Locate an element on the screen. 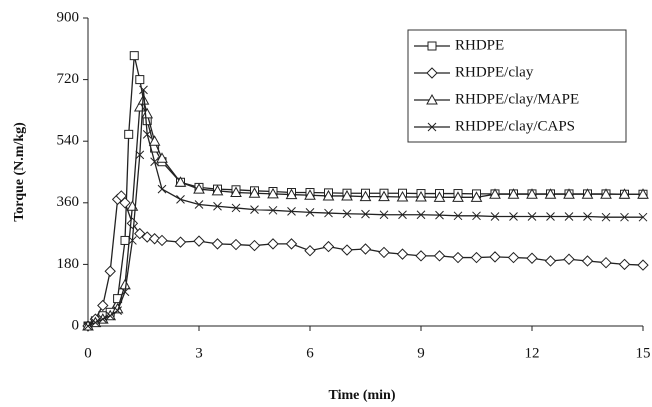 The width and height of the screenshot is (652, 407). x-tick-label: 12 is located at coordinates (532, 353).